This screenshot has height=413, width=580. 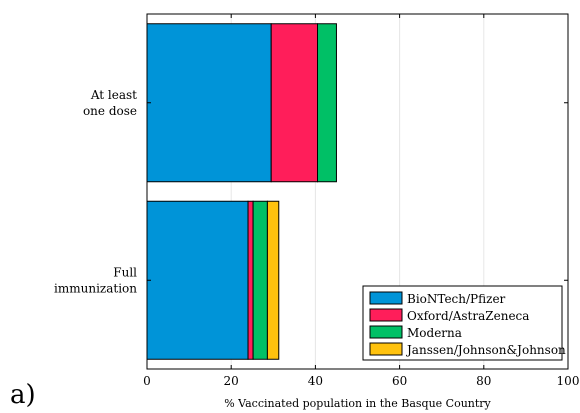 I want to click on legend-label: Janssen/Johnson&Johnson, so click(x=485, y=350).